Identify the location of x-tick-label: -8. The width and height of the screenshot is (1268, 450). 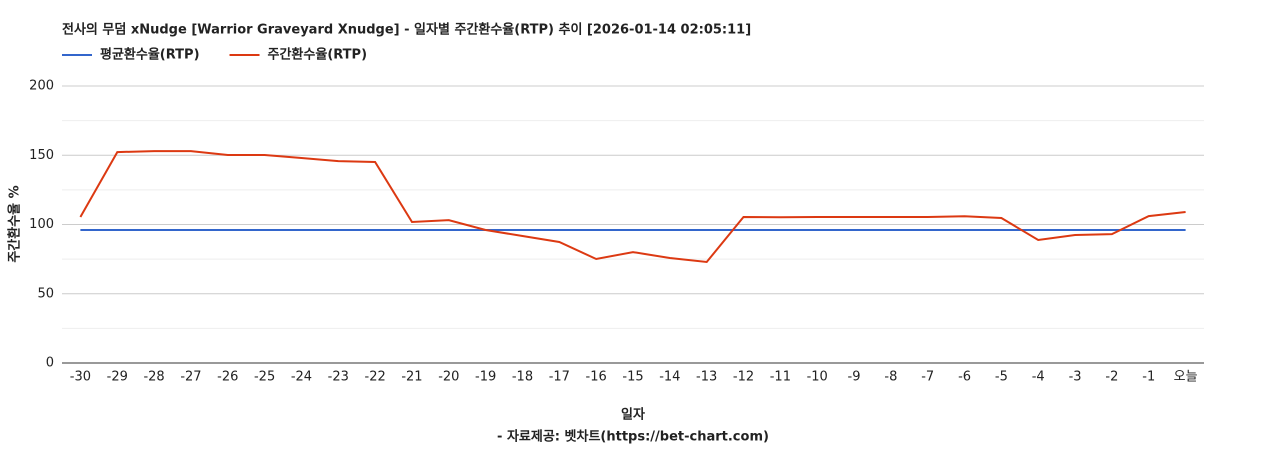
(890, 377).